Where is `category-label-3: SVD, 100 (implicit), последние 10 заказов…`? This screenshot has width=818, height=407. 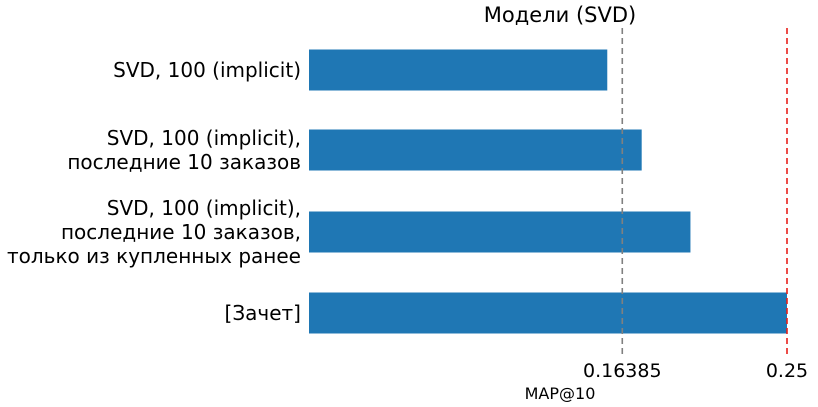
category-label-3: SVD, 100 (implicit), последние 10 заказов… is located at coordinates (154, 232).